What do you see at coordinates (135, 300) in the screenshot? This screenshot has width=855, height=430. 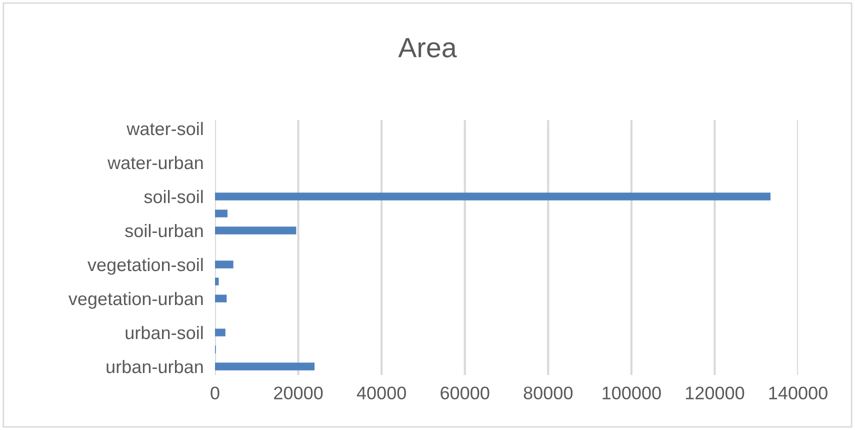 I see `y-tick-label: vegetation-urban` at bounding box center [135, 300].